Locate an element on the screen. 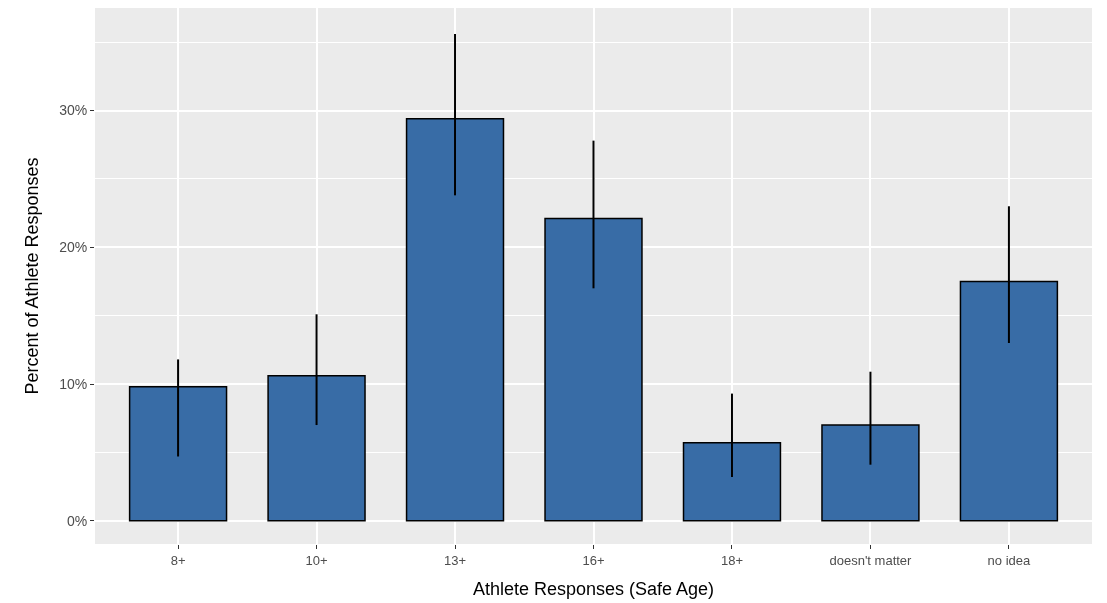 This screenshot has height=603, width=1107. x-tick-label: 10+ is located at coordinates (316, 560).